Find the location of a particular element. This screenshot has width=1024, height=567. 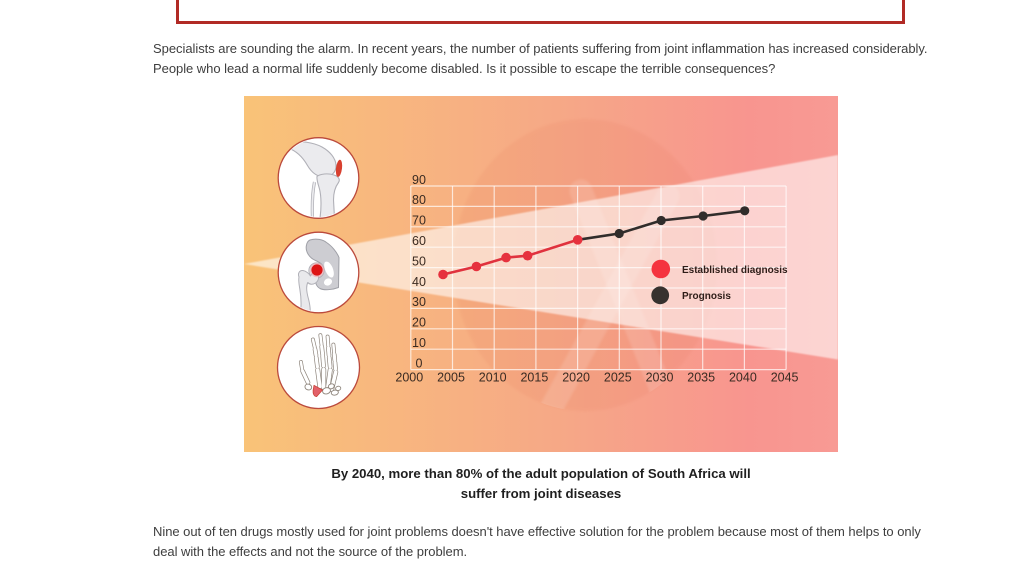

svg-text: Established diagnosis is located at coordinates (735, 270).